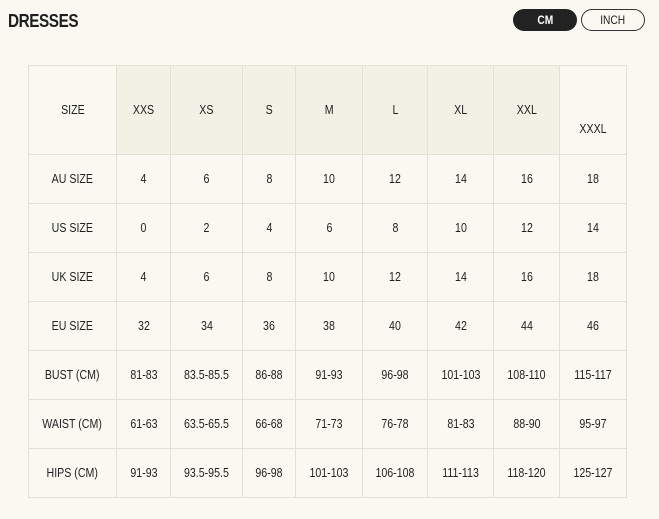  I want to click on table-cell: 83.5-85.5, so click(206, 375).